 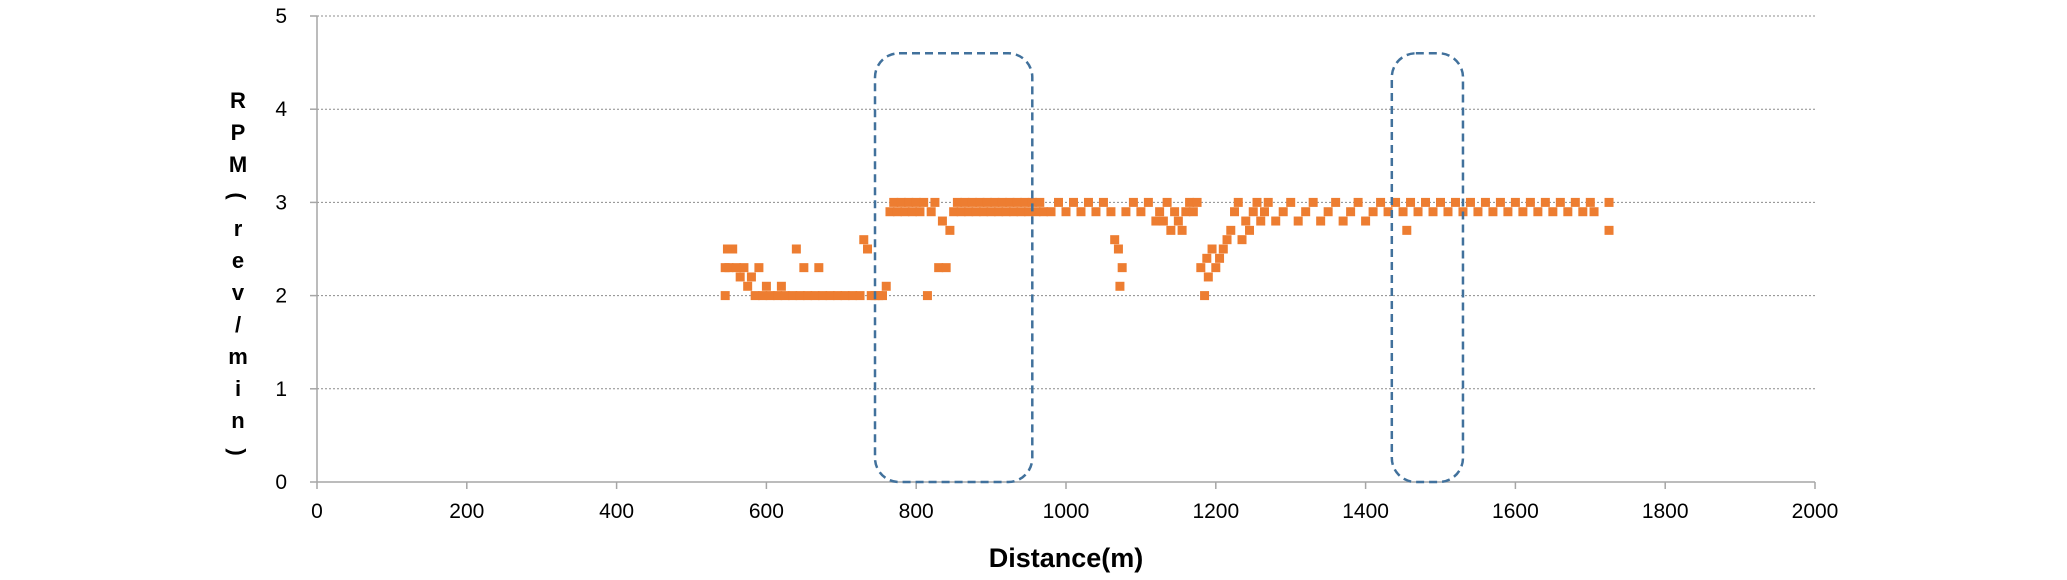 I want to click on x-tick-label: 600, so click(x=766, y=511).